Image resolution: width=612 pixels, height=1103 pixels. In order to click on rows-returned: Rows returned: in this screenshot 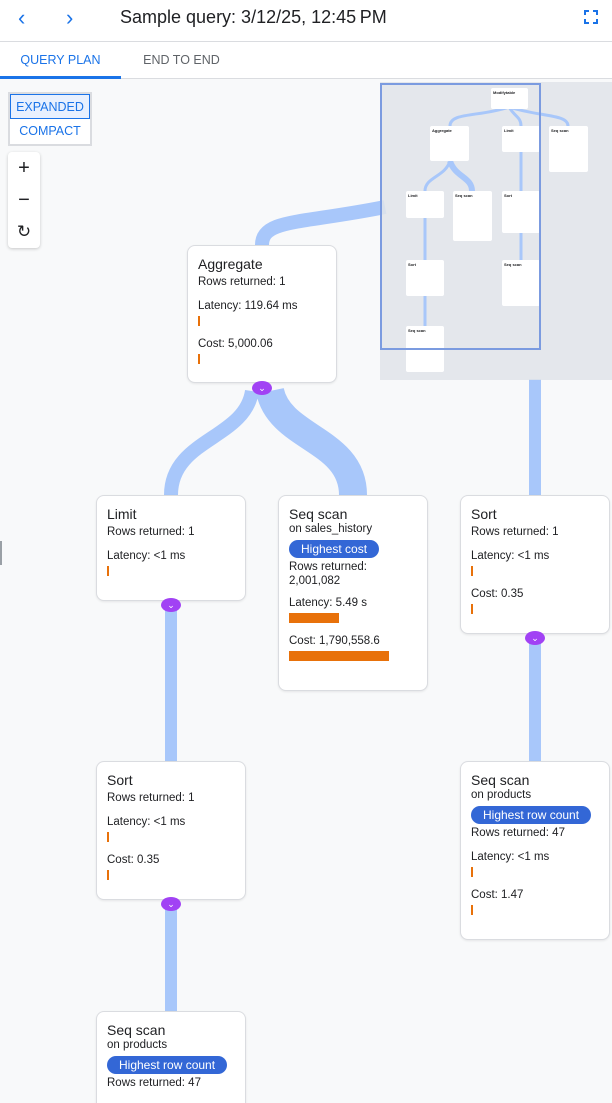, I will do `click(328, 567)`.